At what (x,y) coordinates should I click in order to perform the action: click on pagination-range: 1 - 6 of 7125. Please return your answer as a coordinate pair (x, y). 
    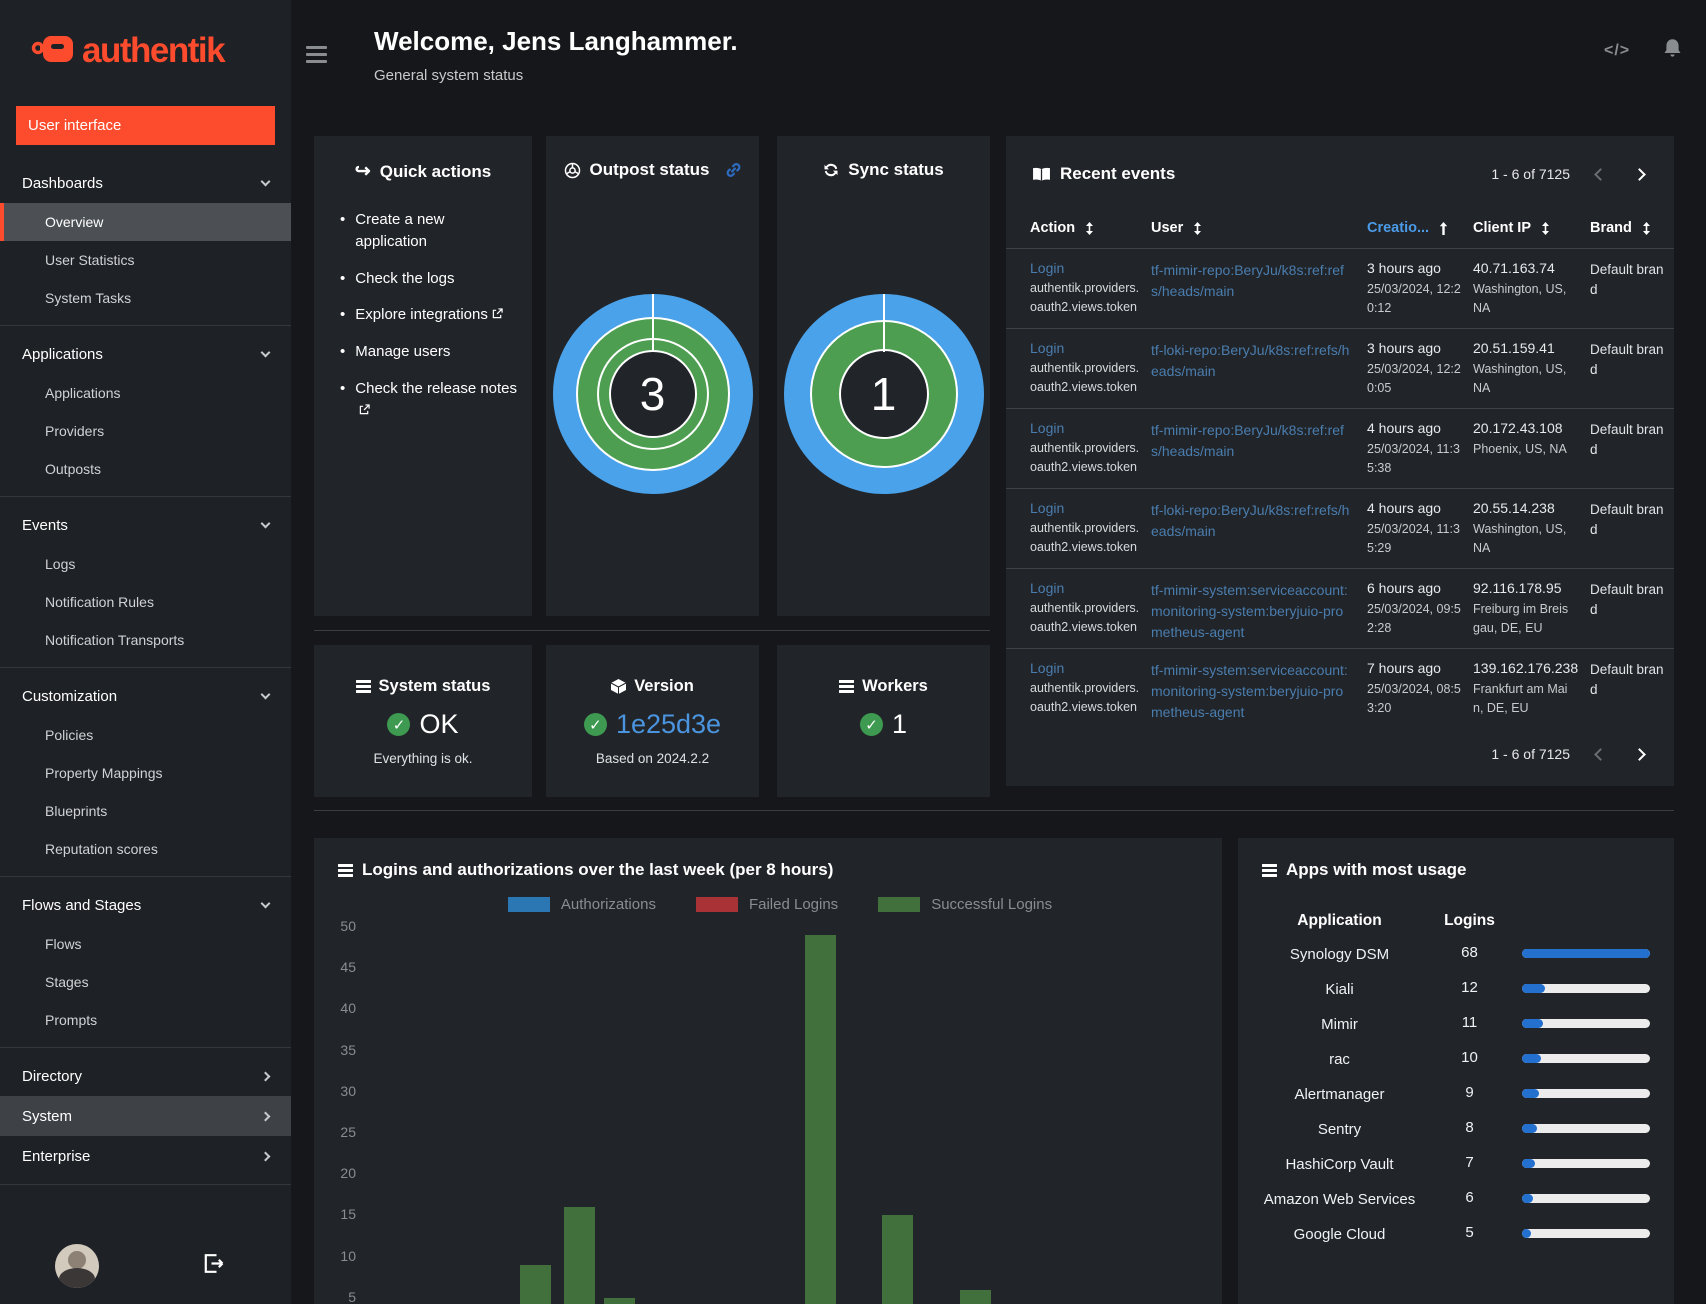
    Looking at the image, I should click on (1530, 754).